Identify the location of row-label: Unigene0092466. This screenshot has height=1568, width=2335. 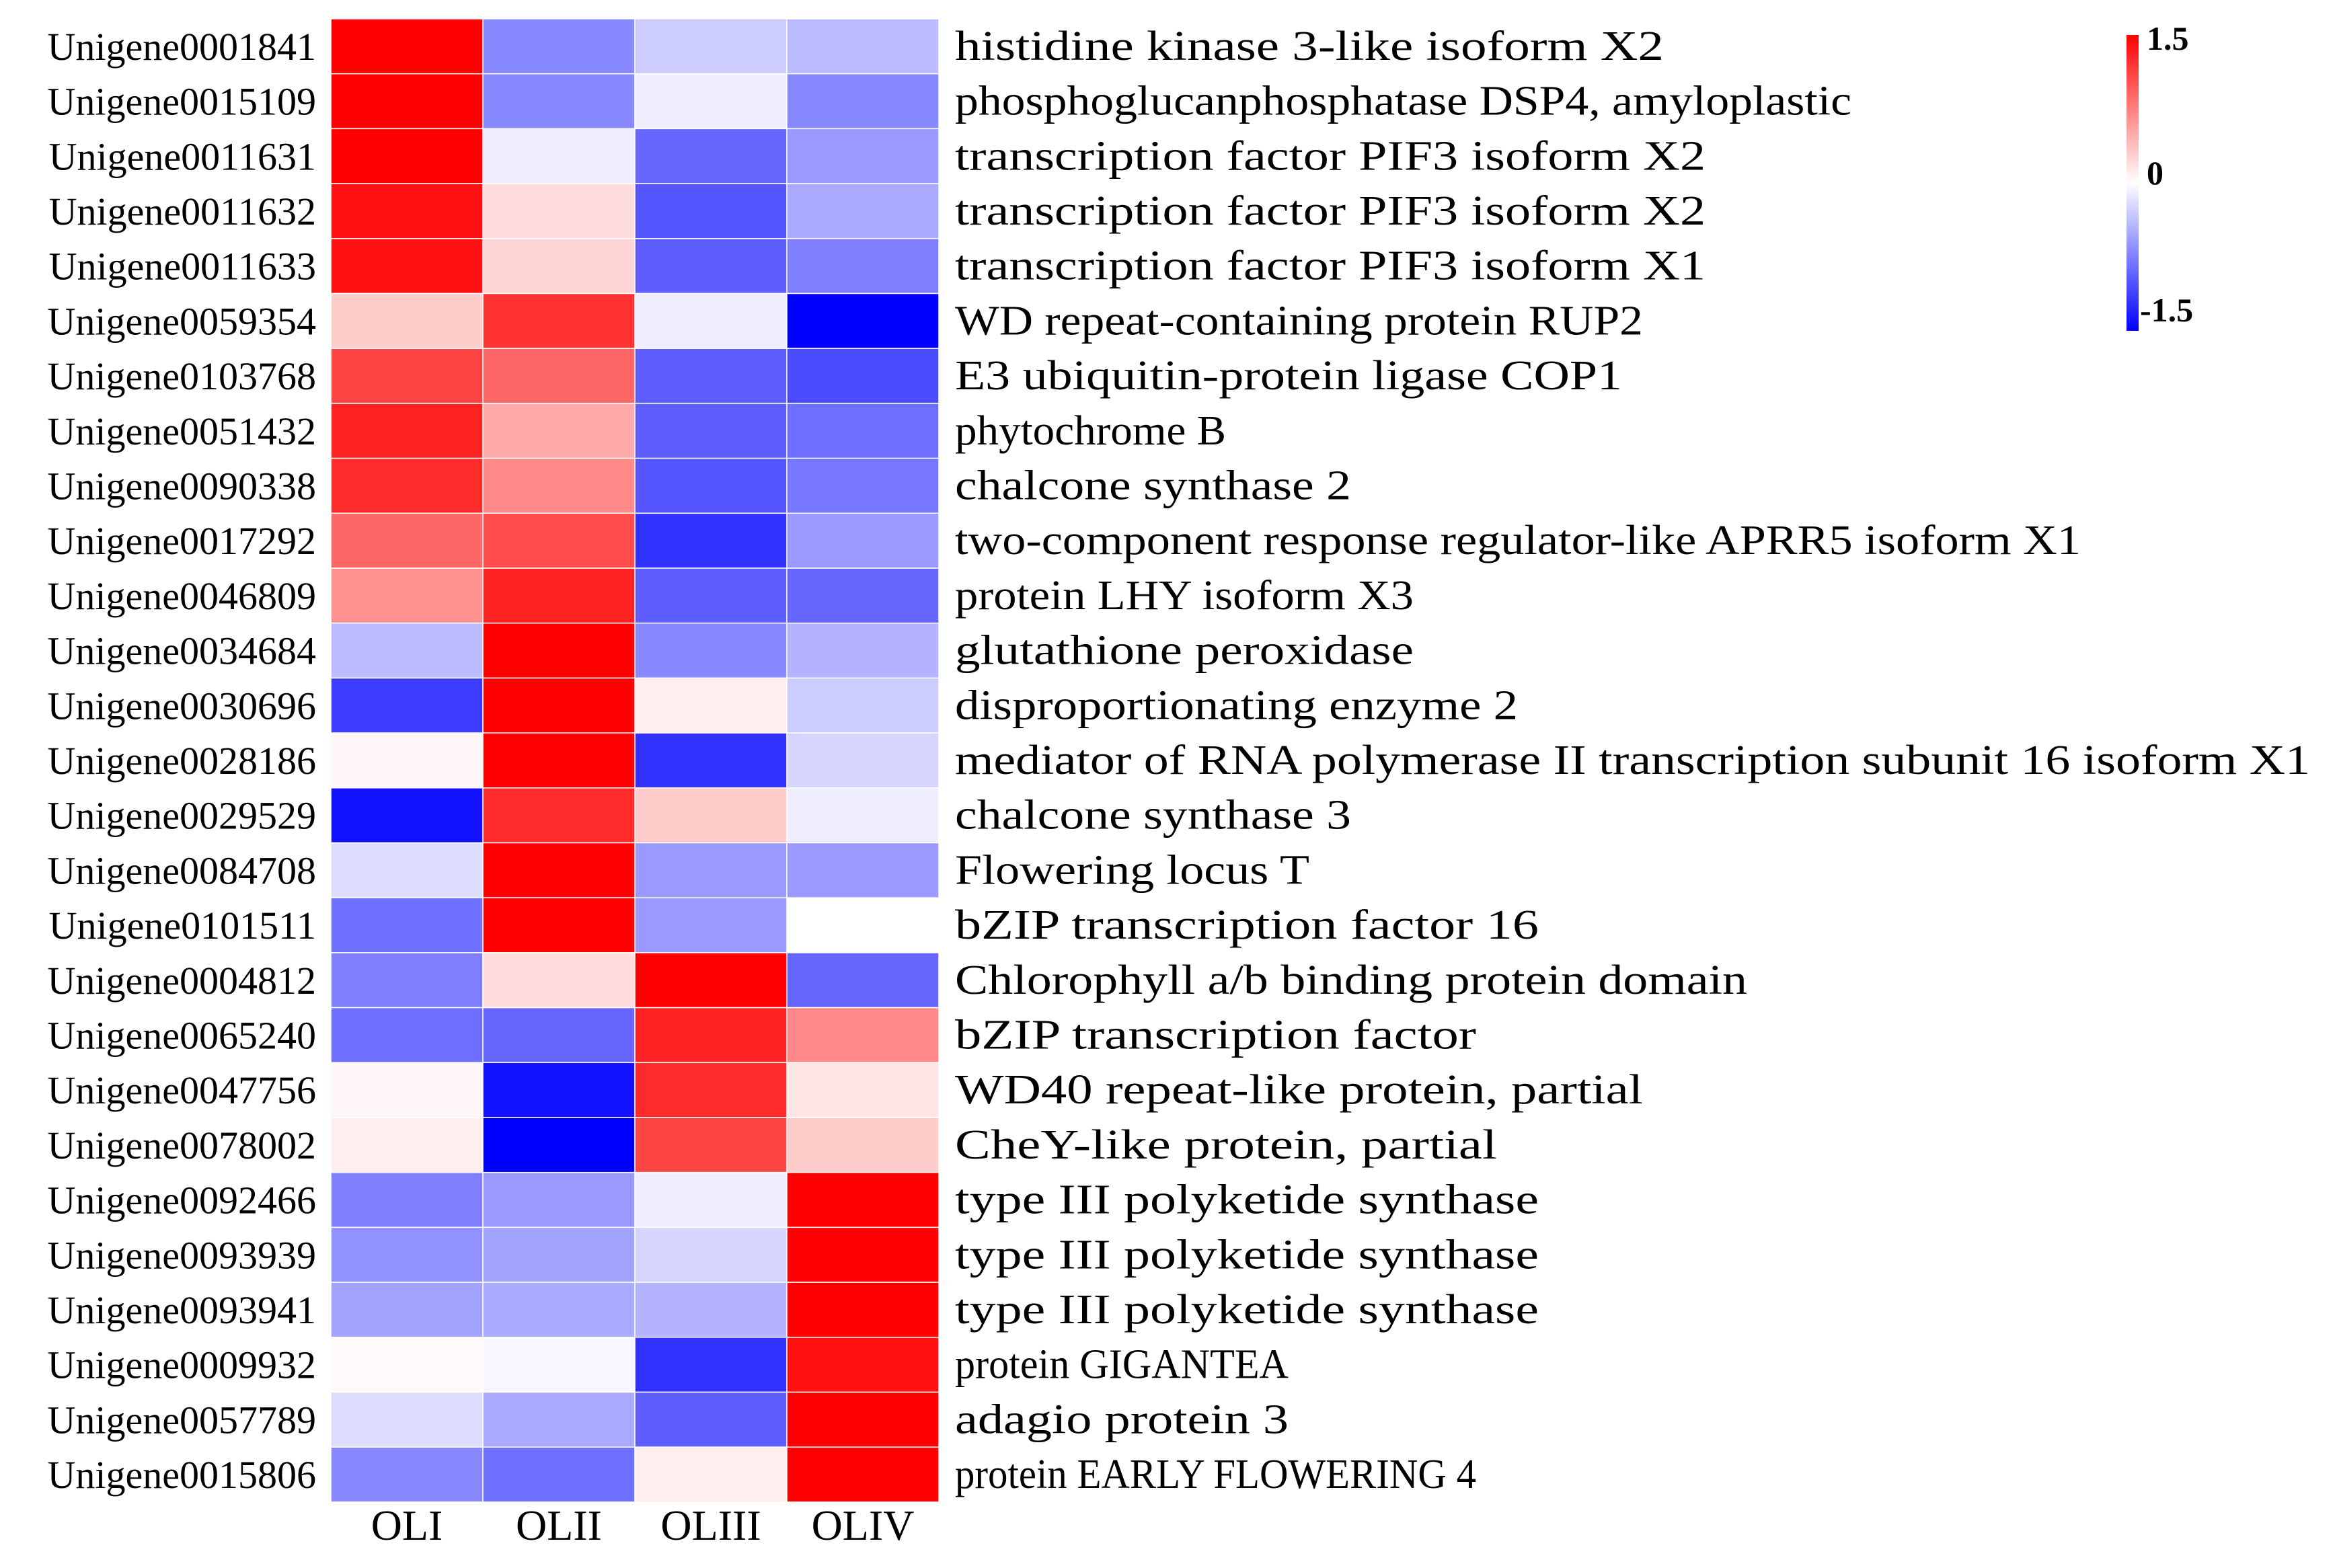
(182, 1200).